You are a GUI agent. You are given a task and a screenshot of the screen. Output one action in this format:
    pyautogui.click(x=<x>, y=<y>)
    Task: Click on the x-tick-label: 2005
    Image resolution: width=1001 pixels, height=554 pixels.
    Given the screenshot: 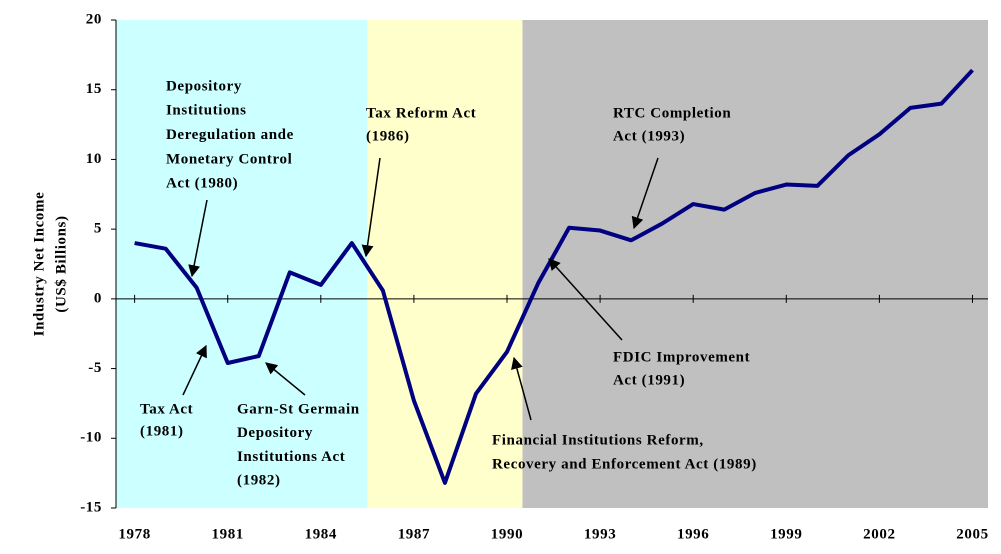 What is the action you would take?
    pyautogui.click(x=972, y=534)
    